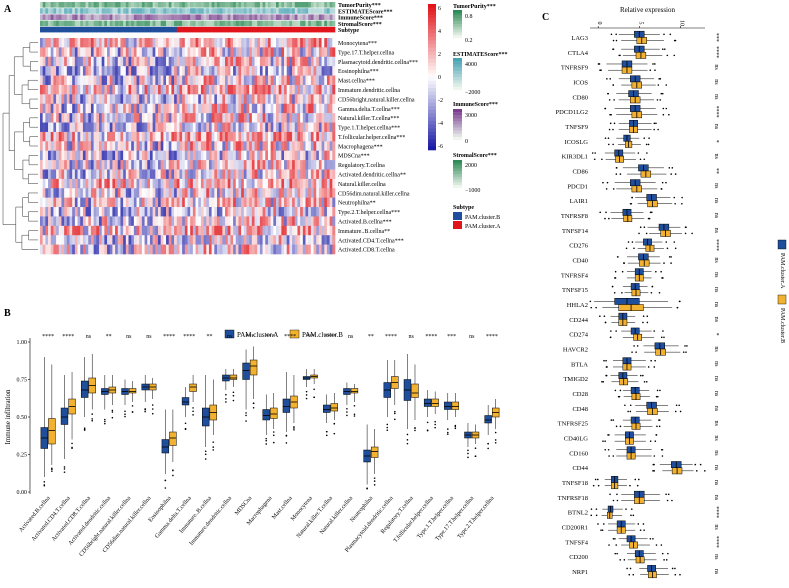 The image size is (789, 588). Describe the element at coordinates (492, 337) in the screenshot. I see `panel-b-significance-label: ****` at that location.